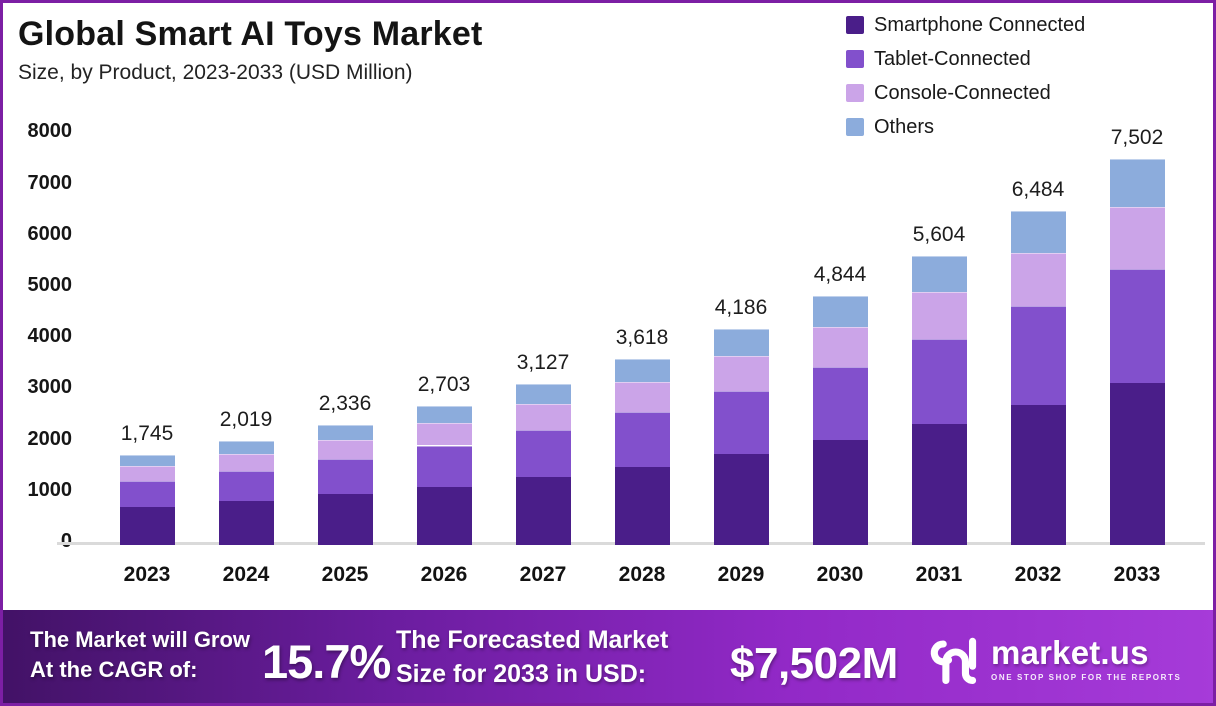  I want to click on forecast-value: $7,502M, so click(814, 663).